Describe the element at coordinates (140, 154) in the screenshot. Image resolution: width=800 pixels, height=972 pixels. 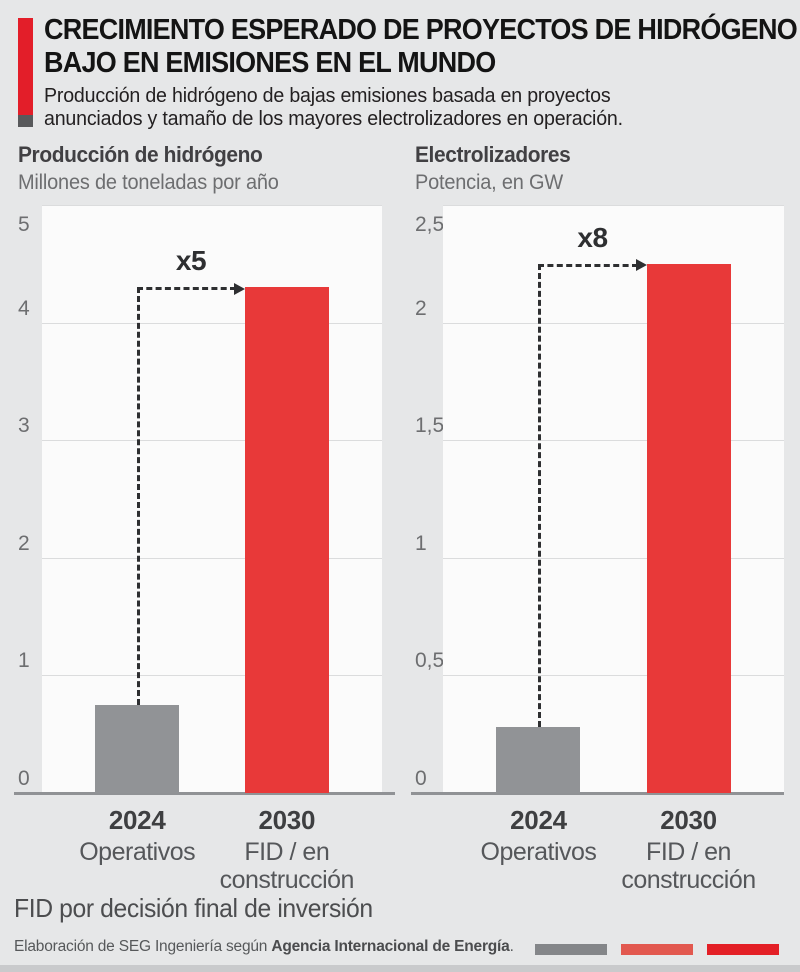
I see `chart-title: Producción de hidrógeno` at that location.